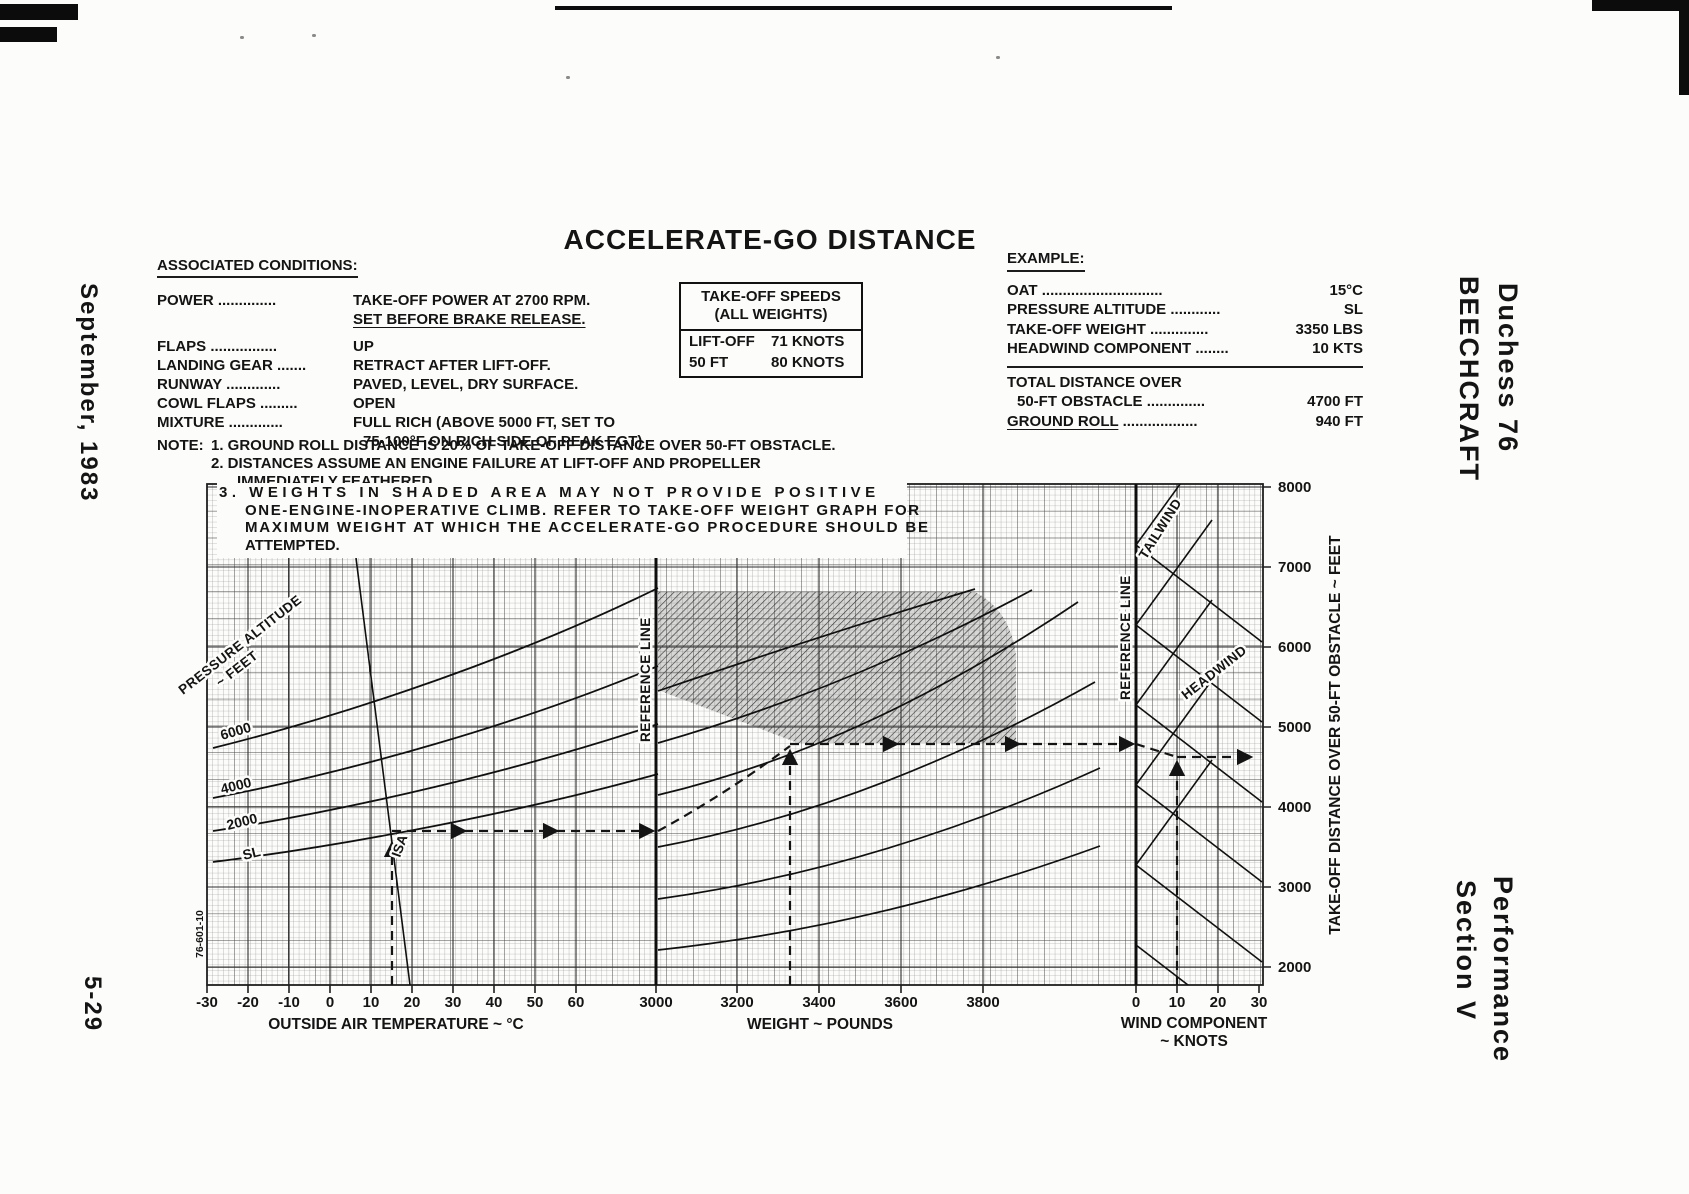  What do you see at coordinates (1080, 401) in the screenshot?
I see `example-label: 50-FT OBSTACLE` at bounding box center [1080, 401].